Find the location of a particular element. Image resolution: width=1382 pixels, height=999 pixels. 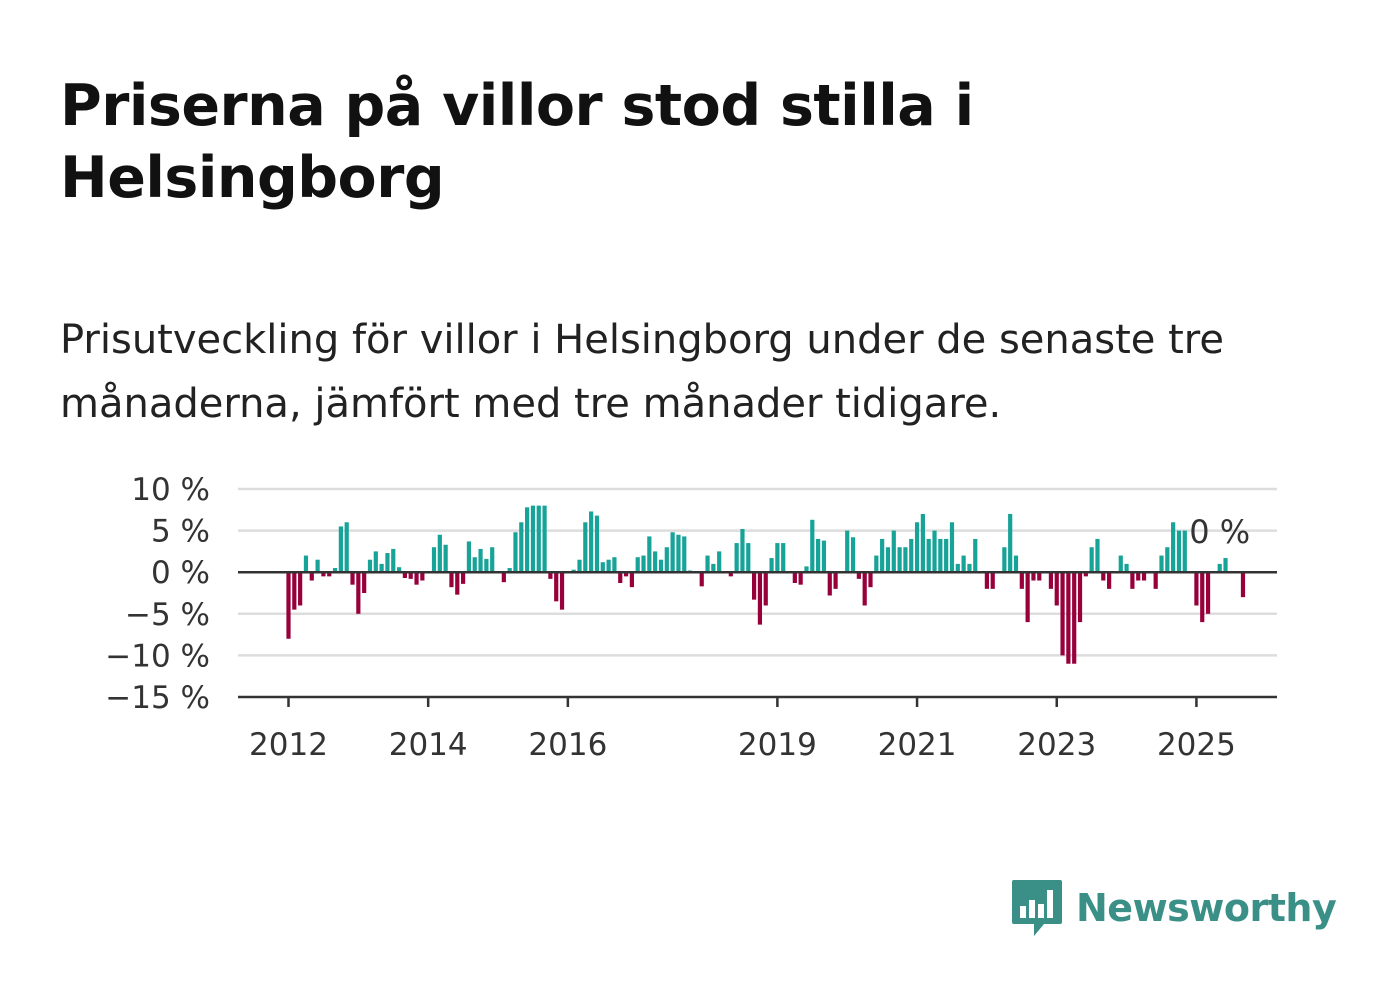

brand-name: Newsworthy is located at coordinates (1206, 908).